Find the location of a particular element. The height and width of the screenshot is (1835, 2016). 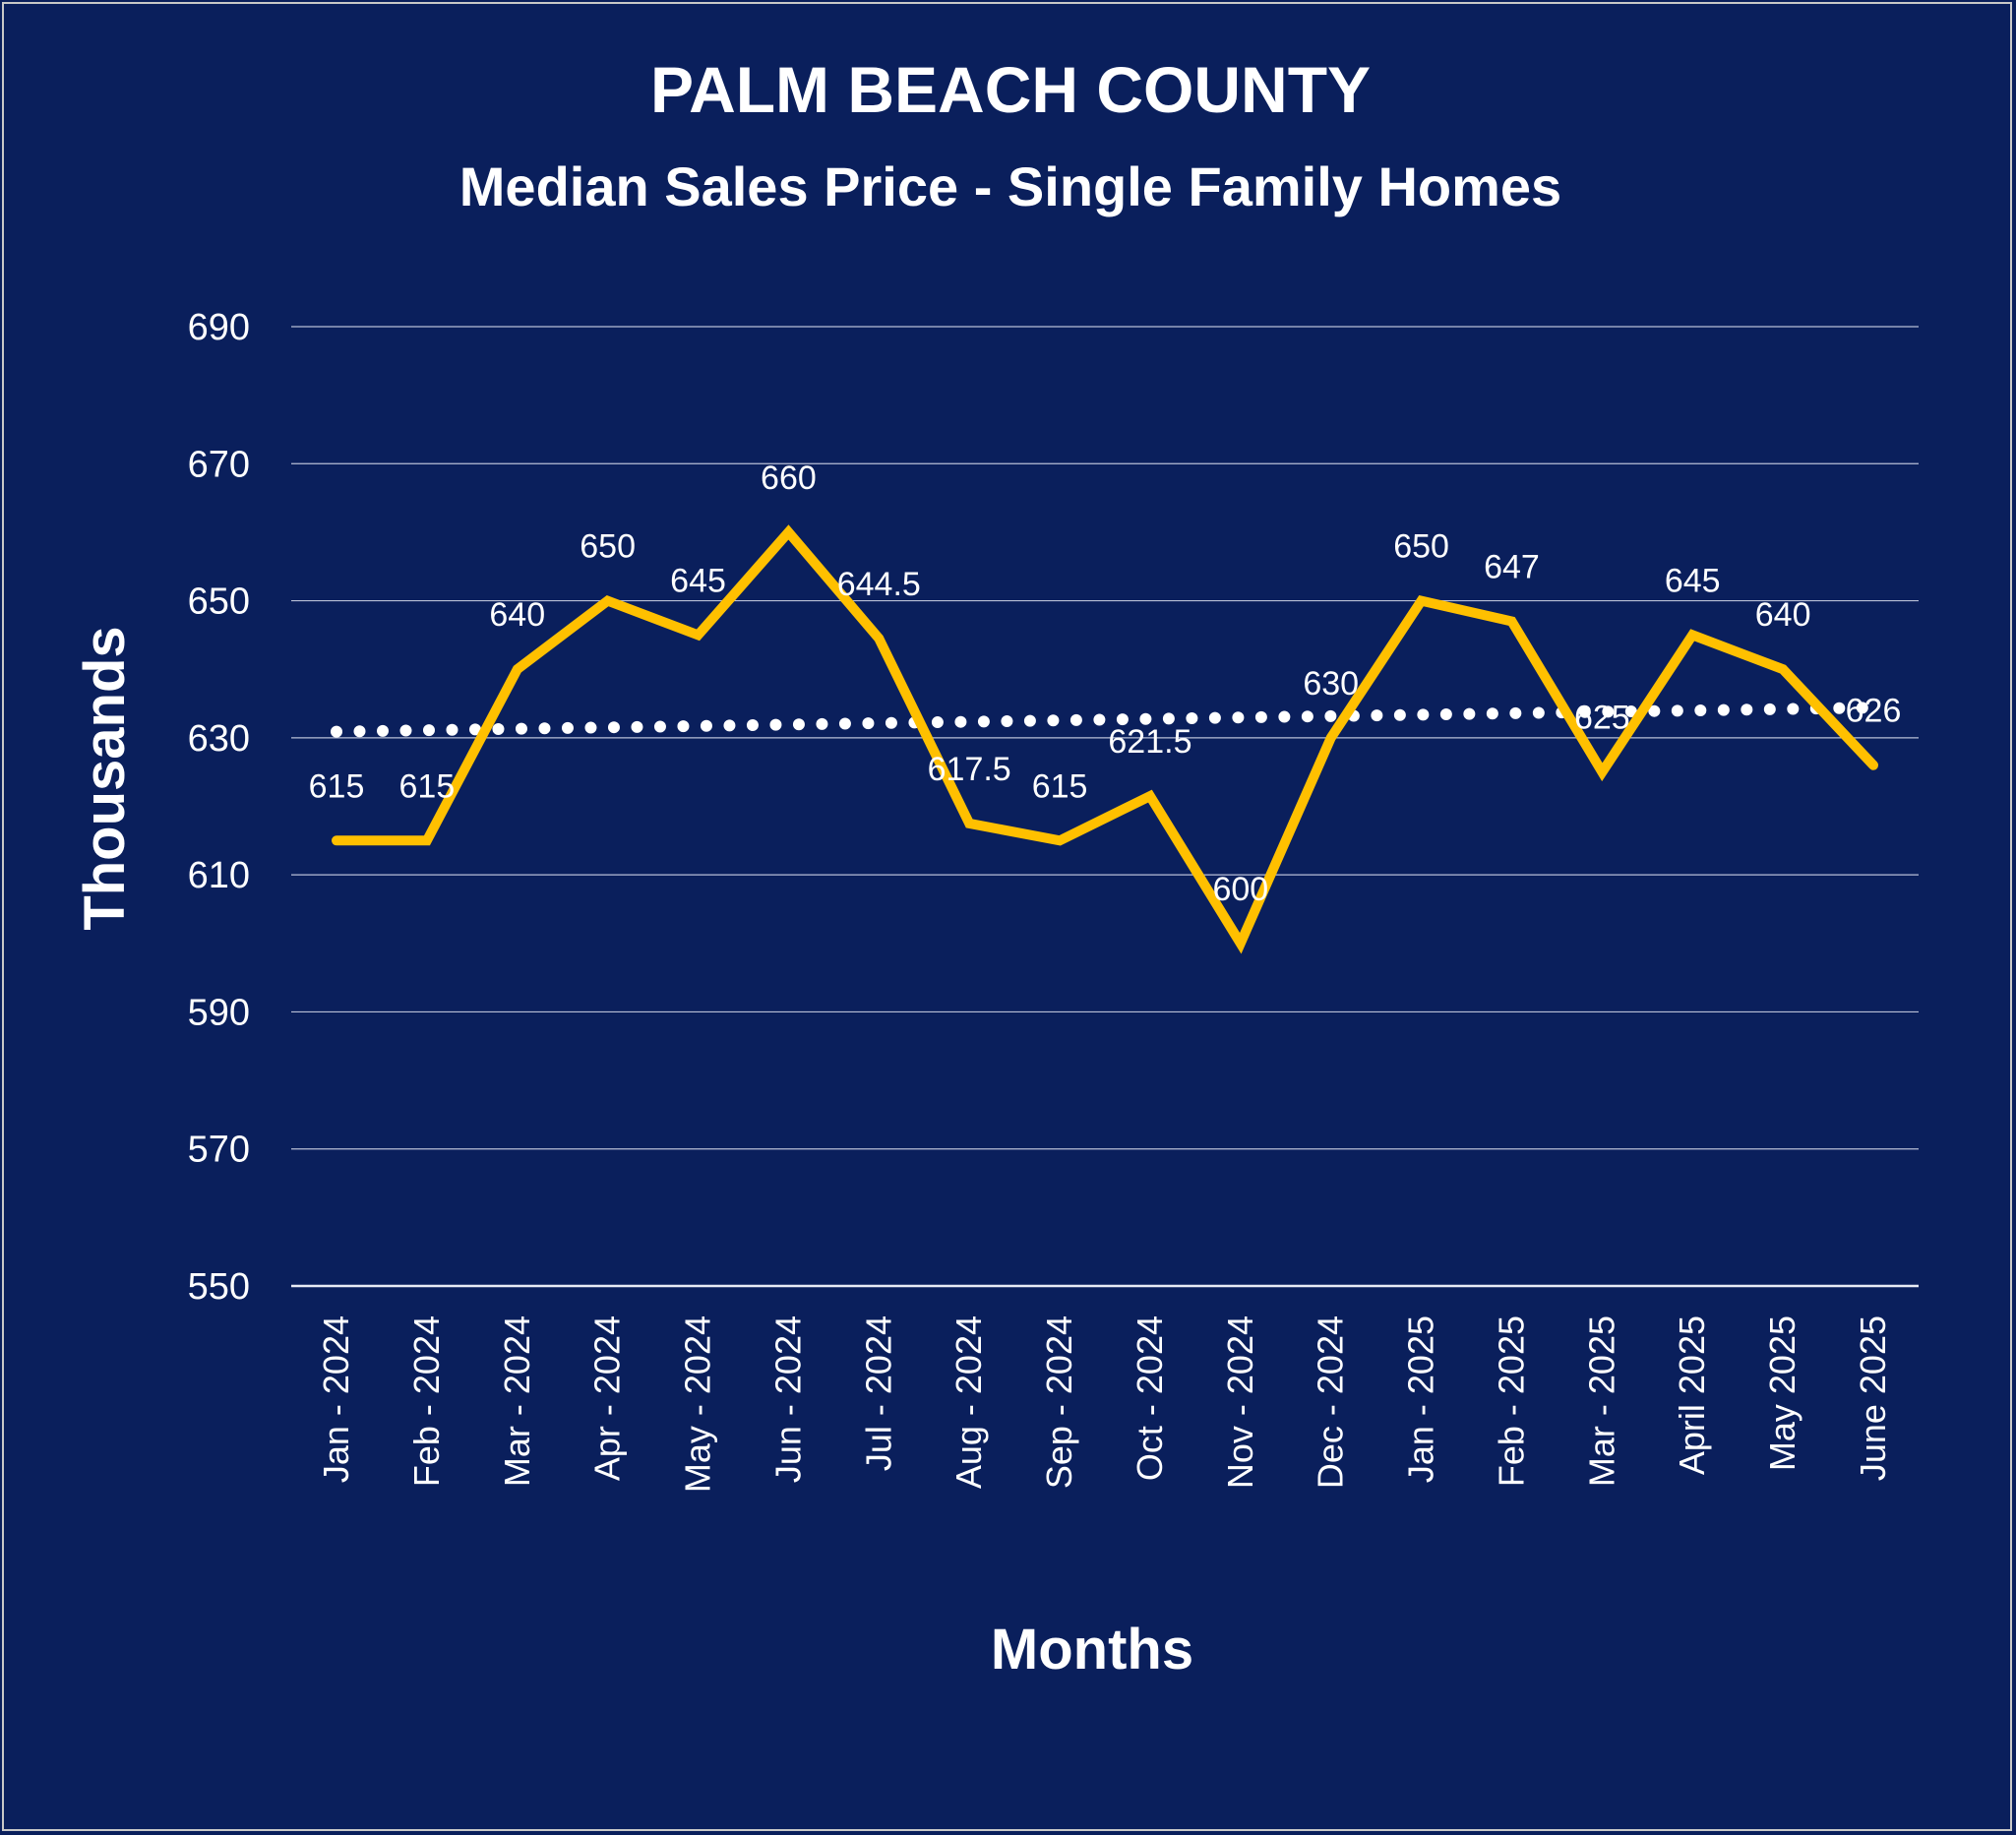

x-axis-title: Months is located at coordinates (1092, 1650).